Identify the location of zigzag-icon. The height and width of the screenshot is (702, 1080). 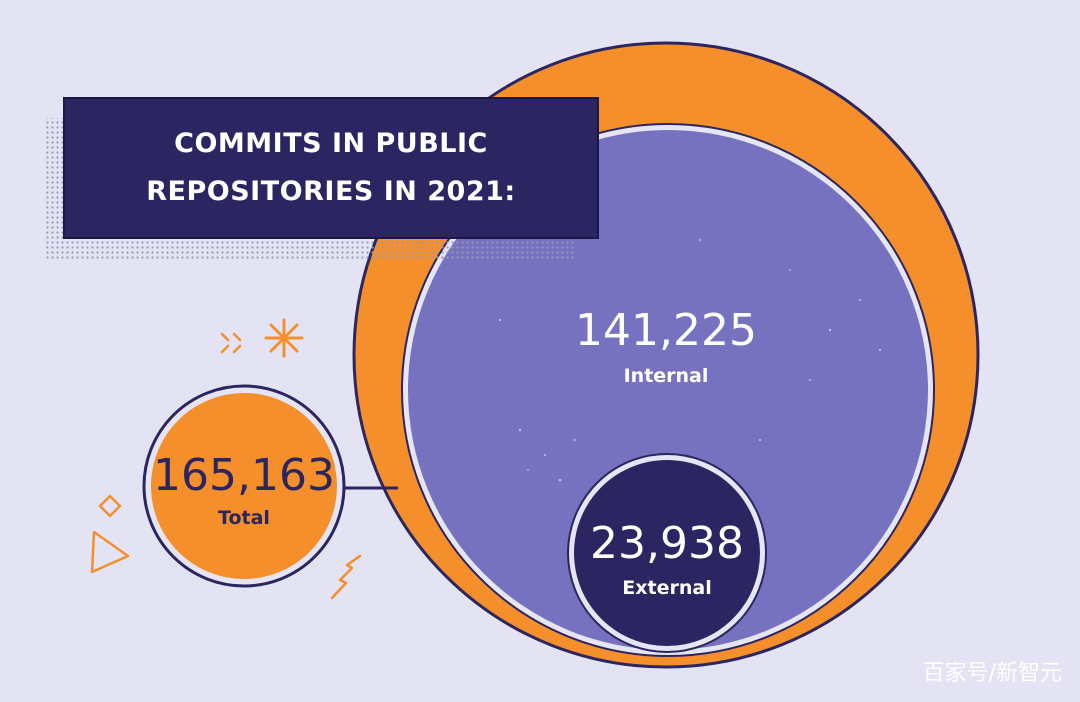
(346, 577).